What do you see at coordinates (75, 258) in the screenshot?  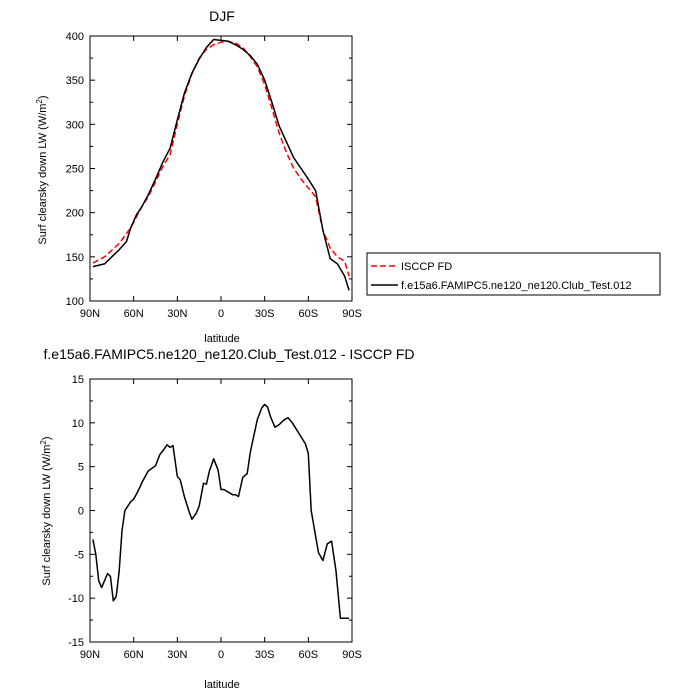 I see `top-y-tick-label: 150` at bounding box center [75, 258].